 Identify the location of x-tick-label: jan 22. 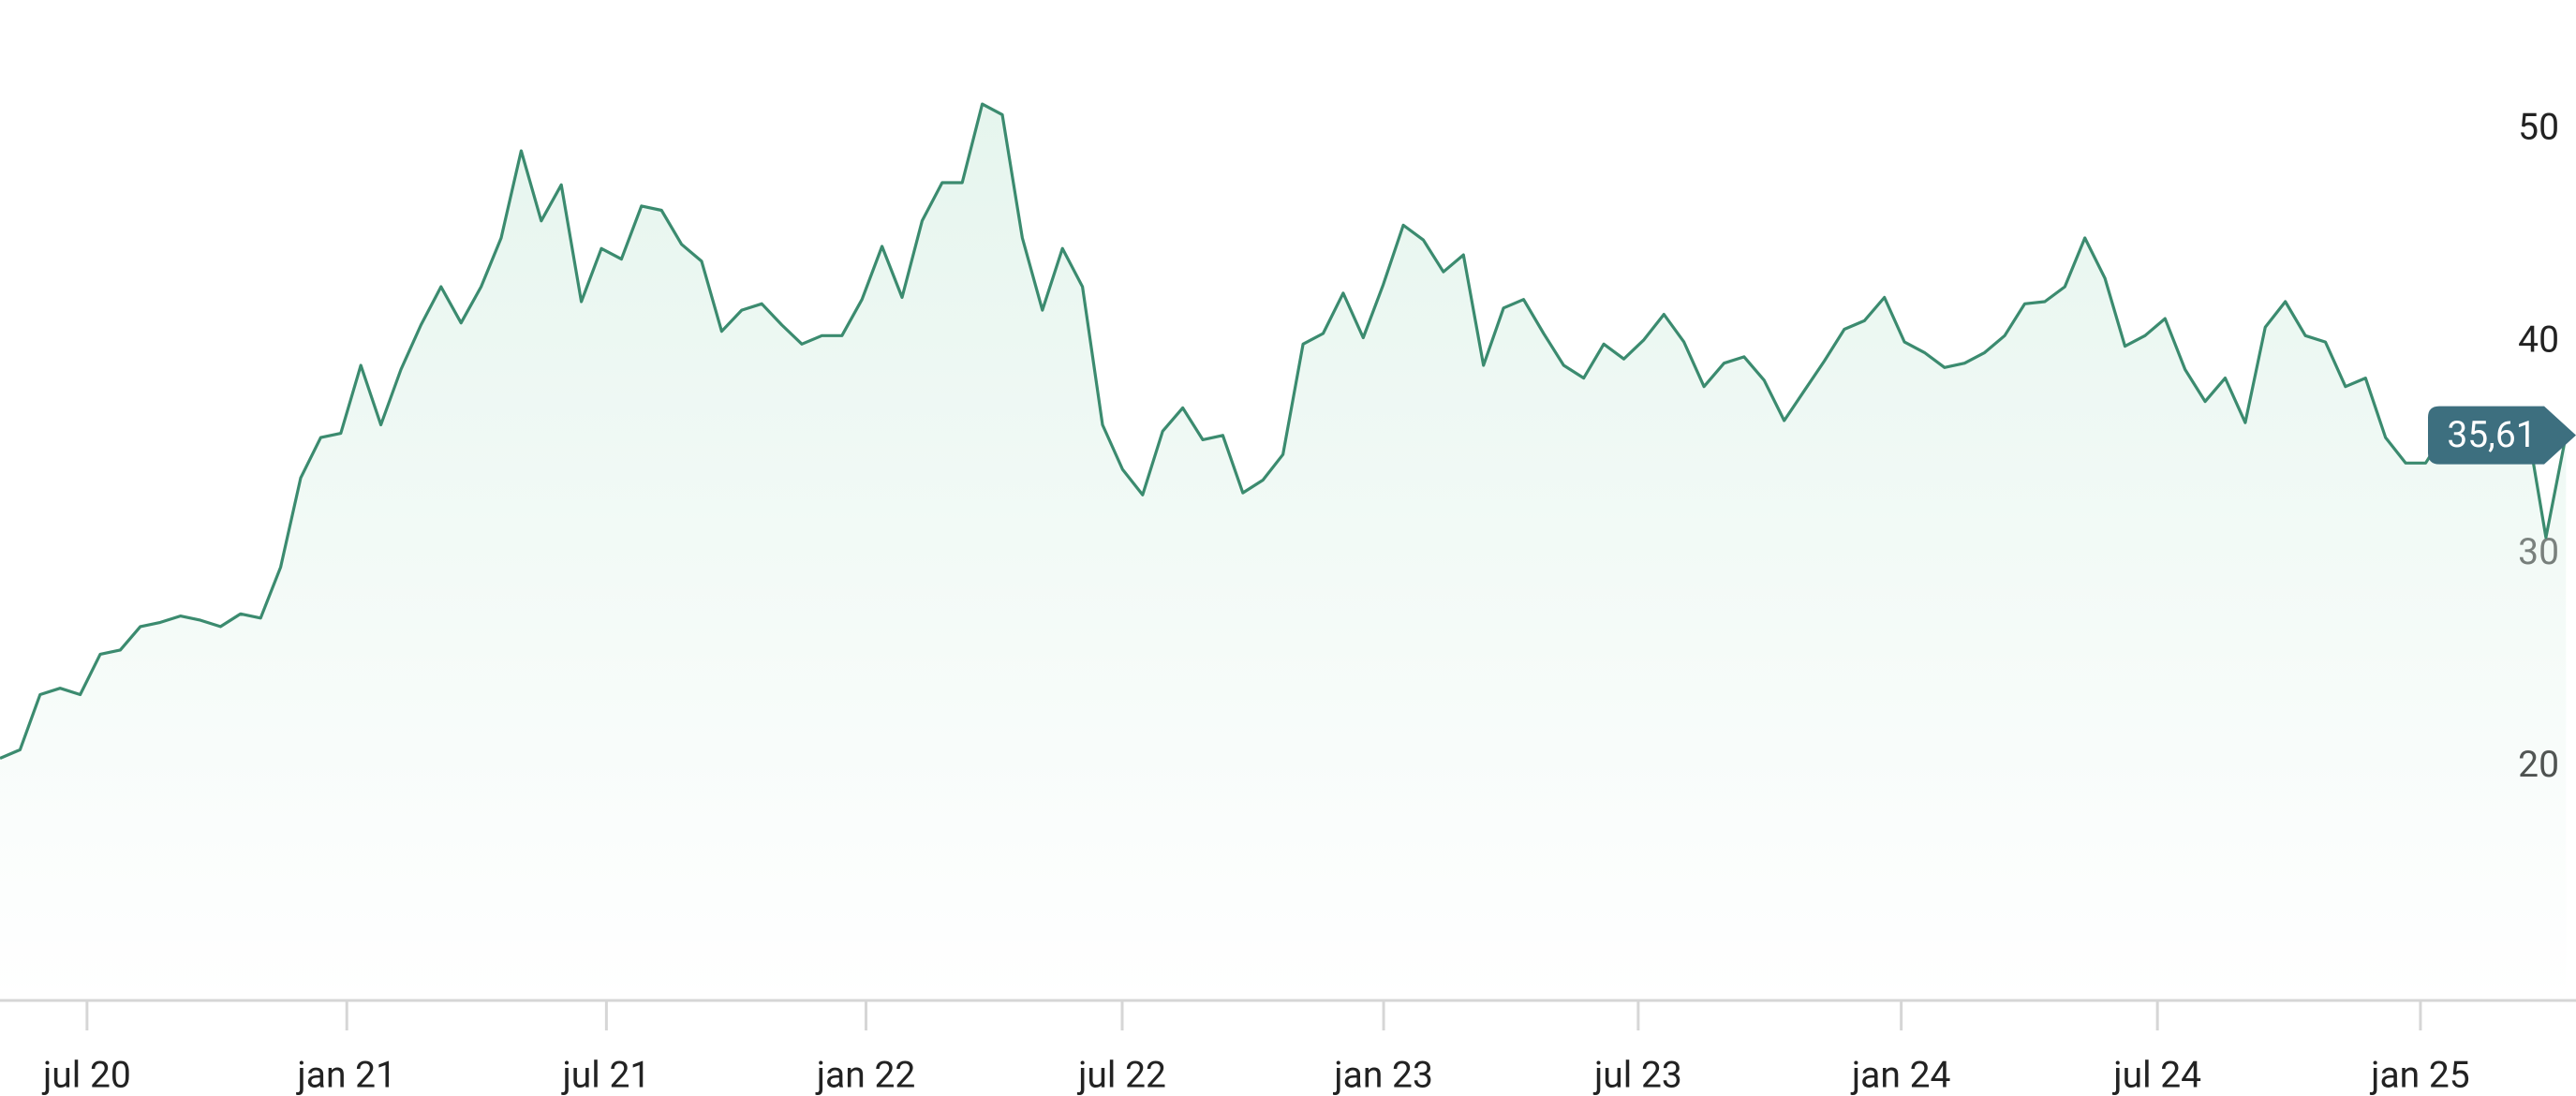
(865, 1074).